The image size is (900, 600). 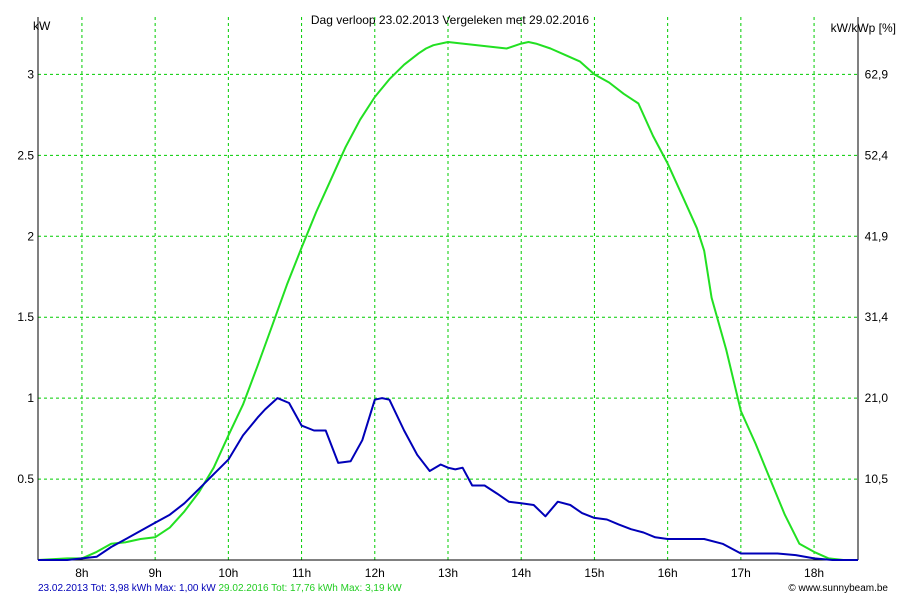 I want to click on y-tick-label-right: 31,4, so click(x=877, y=317).